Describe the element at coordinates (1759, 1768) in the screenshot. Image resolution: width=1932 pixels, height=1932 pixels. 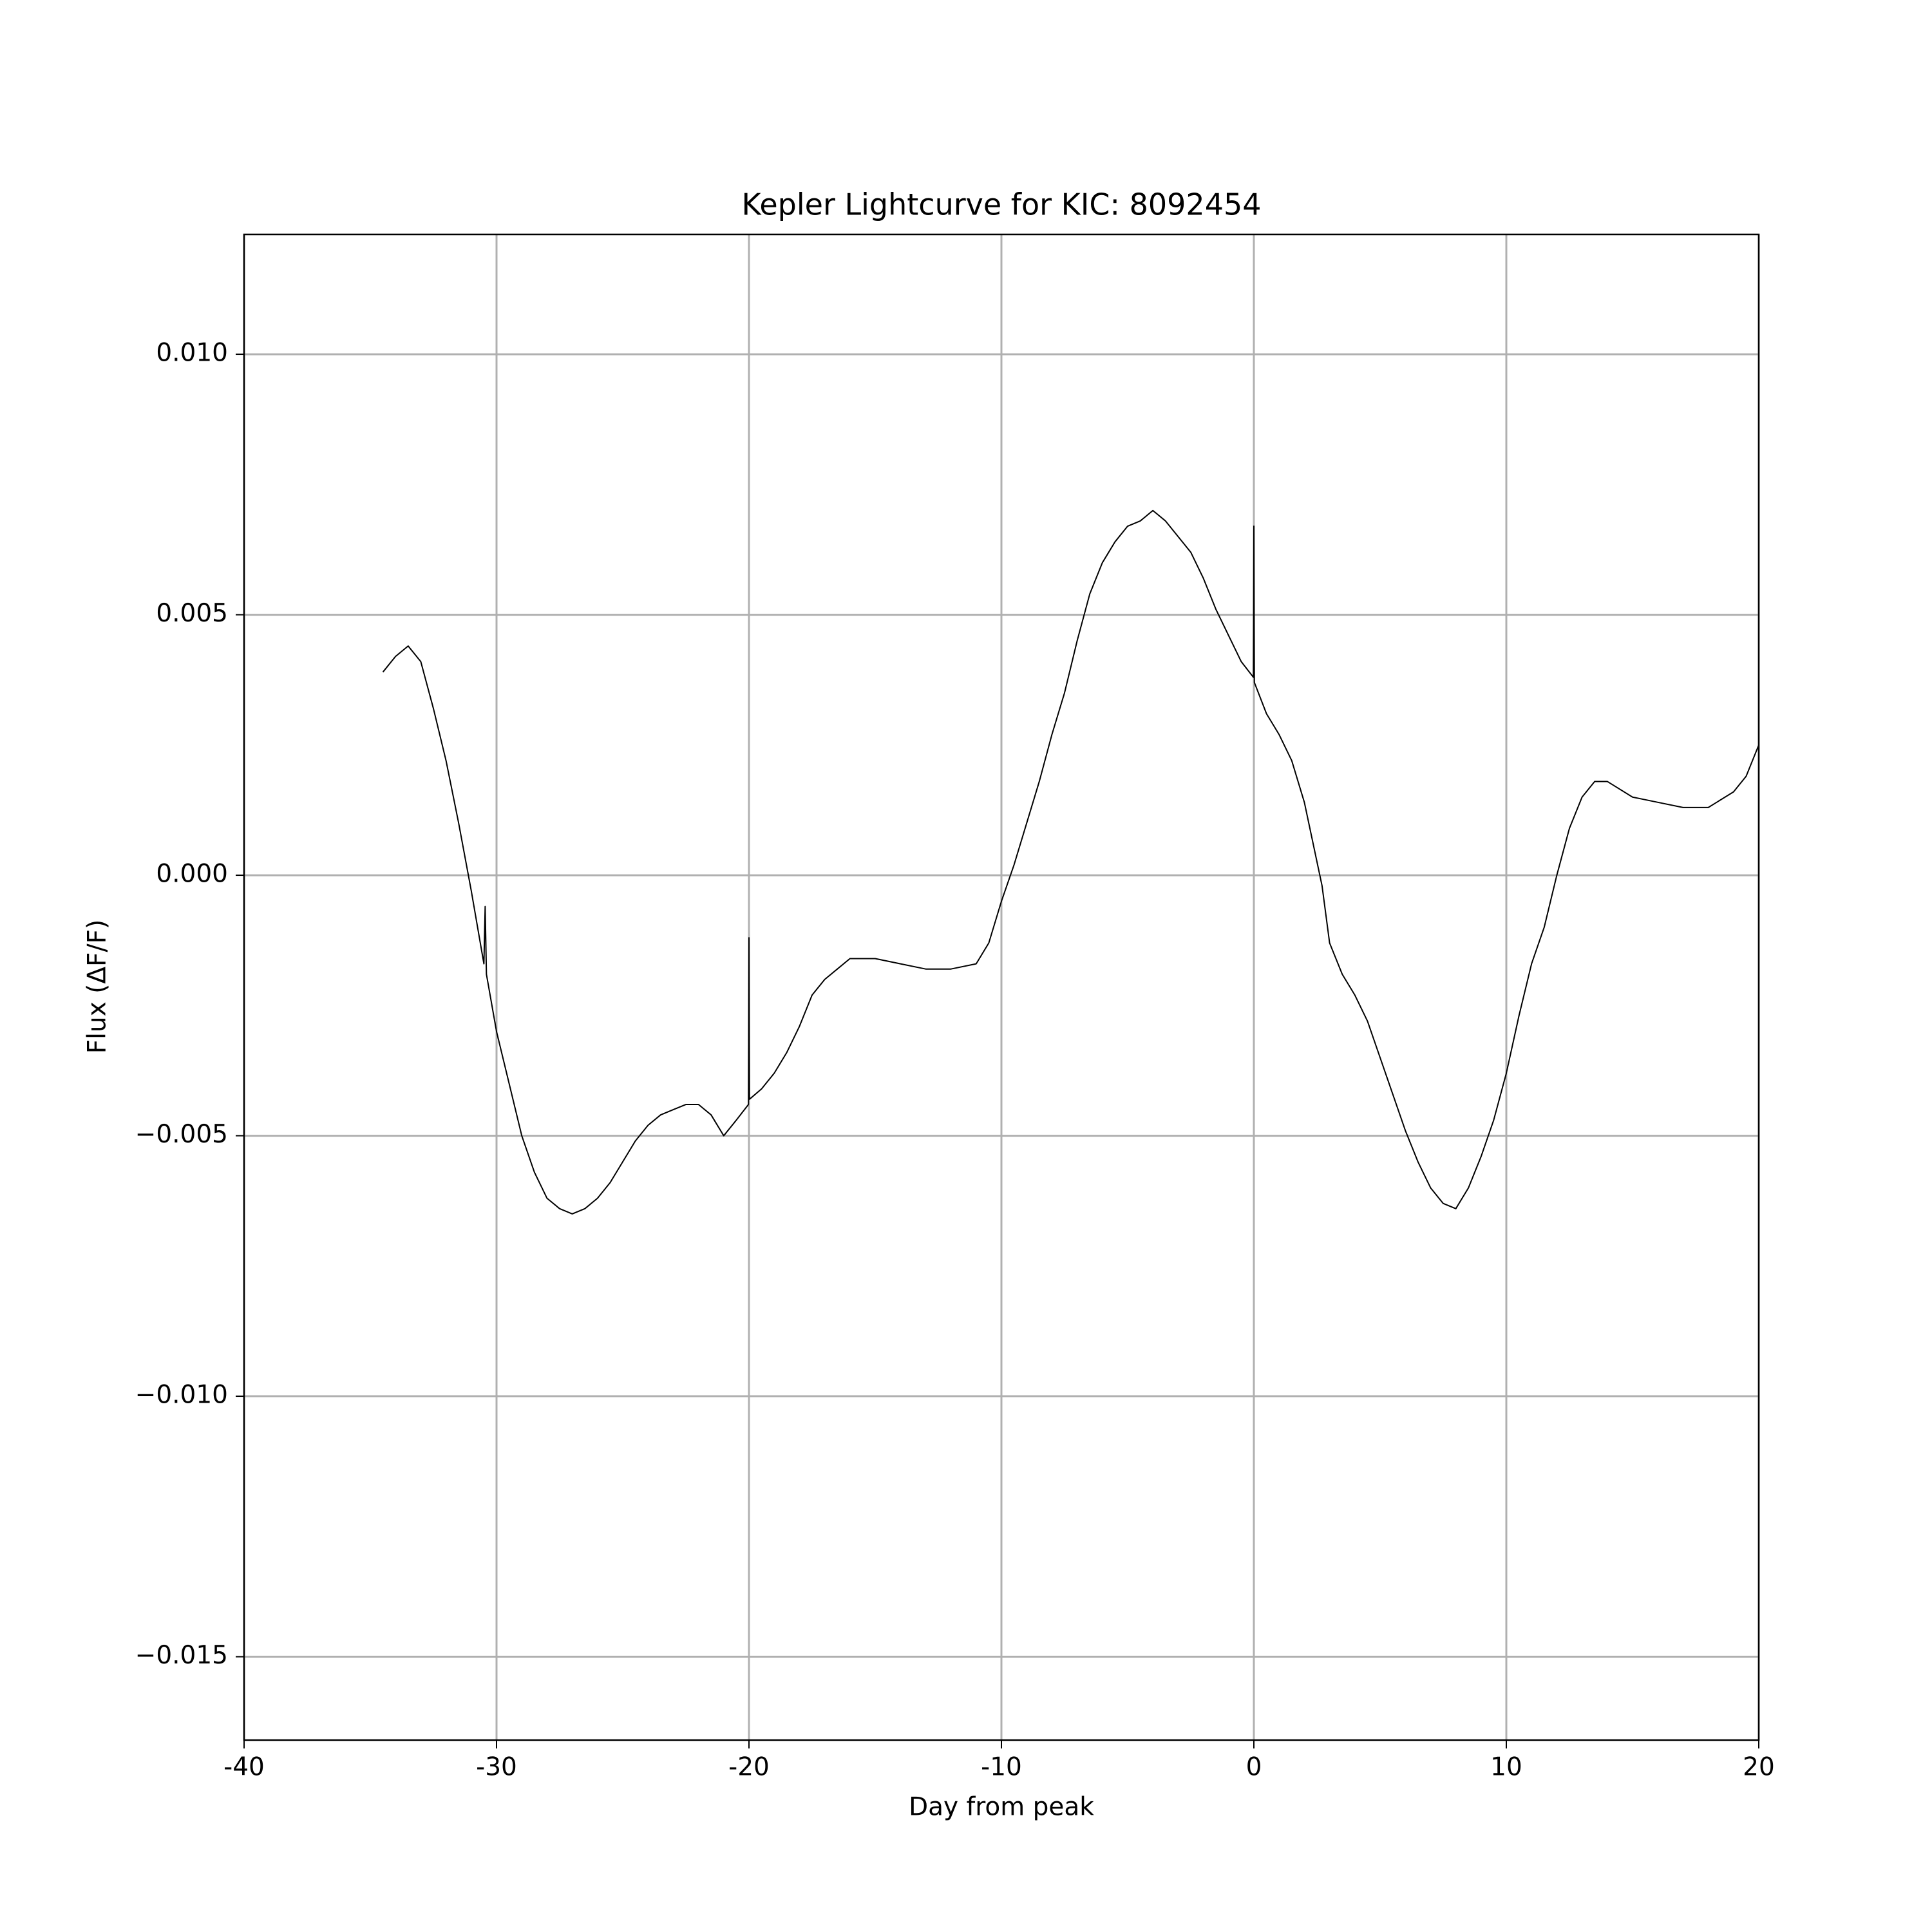
I see `x-tick-label: 20` at that location.